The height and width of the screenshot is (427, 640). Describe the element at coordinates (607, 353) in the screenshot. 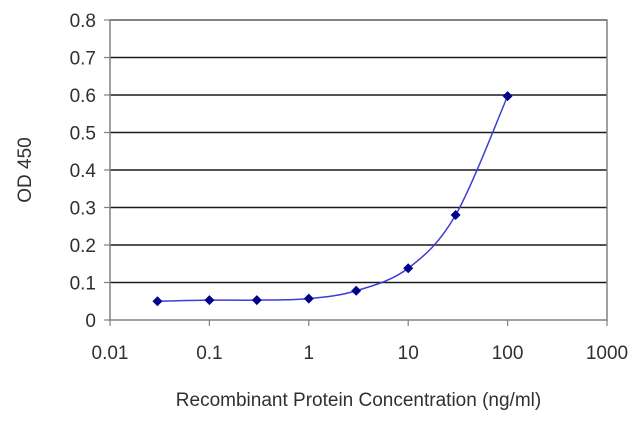

I see `x-tick-label: 1000` at that location.